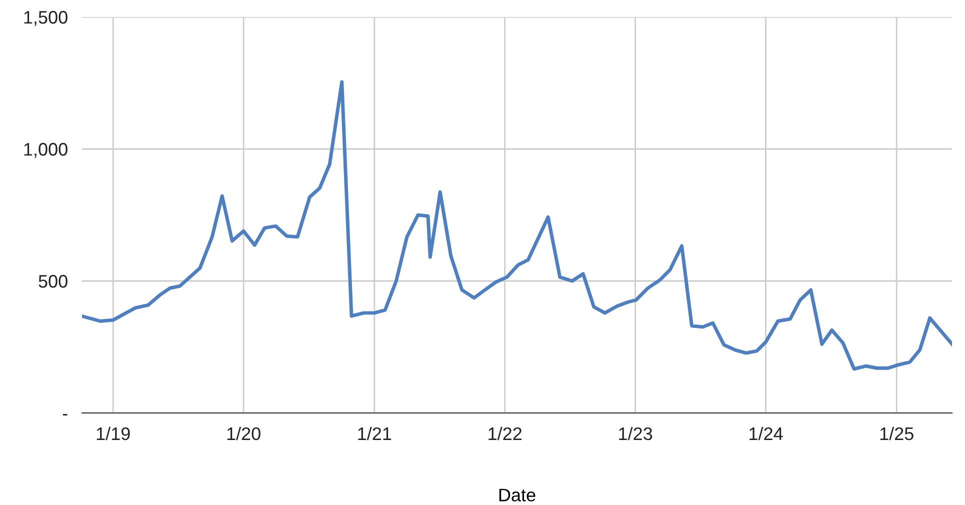 The image size is (965, 505). What do you see at coordinates (46, 150) in the screenshot?
I see `y-tick-label: 1,000` at bounding box center [46, 150].